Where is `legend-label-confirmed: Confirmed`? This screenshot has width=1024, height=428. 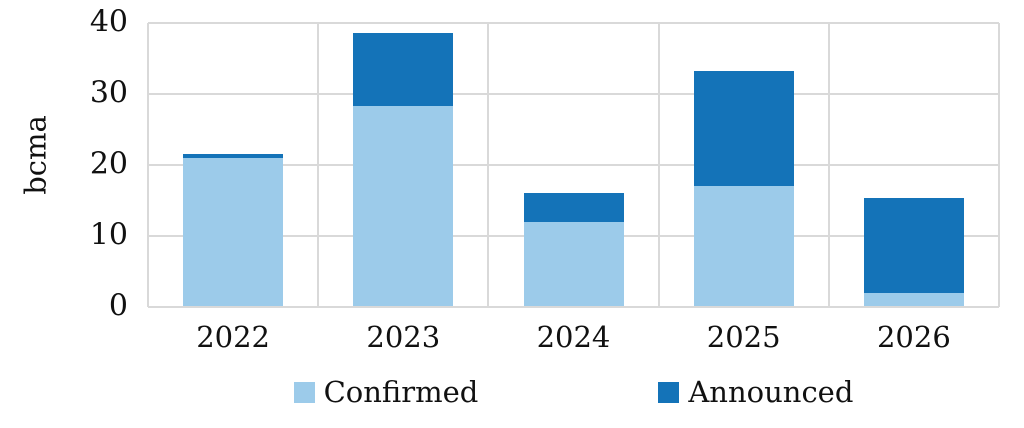 legend-label-confirmed: Confirmed is located at coordinates (401, 391).